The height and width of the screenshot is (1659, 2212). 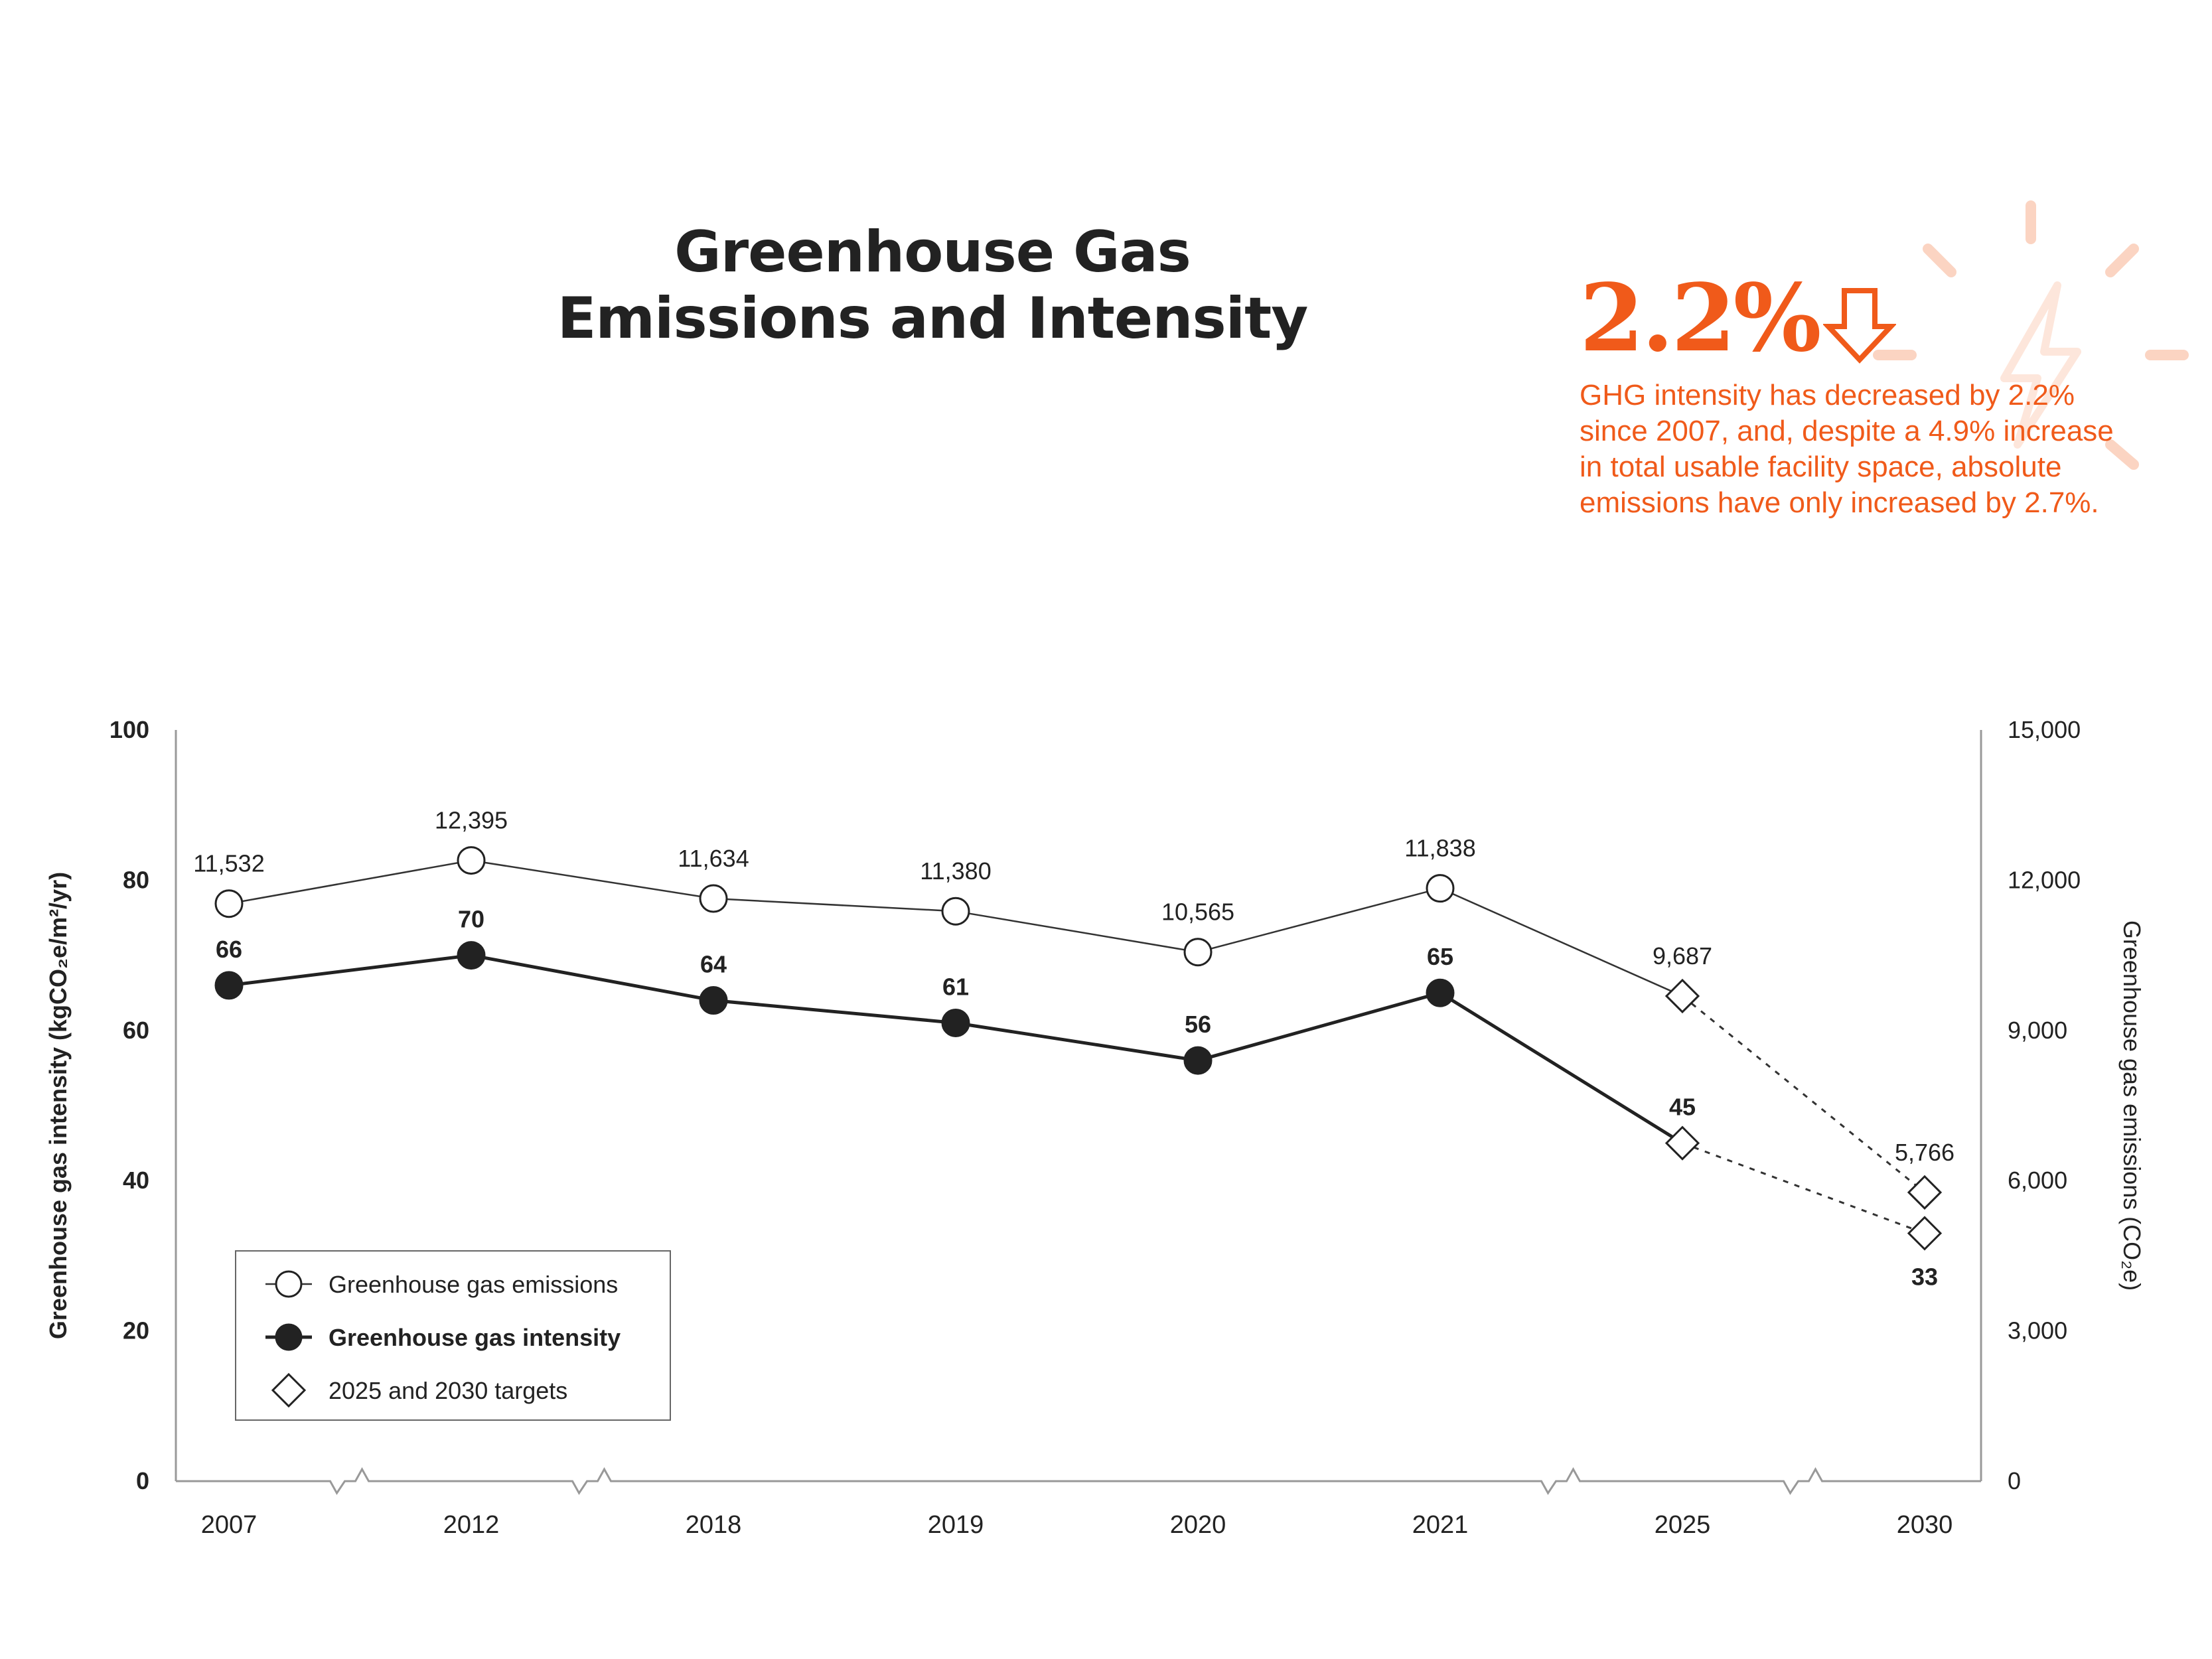 What do you see at coordinates (472, 1525) in the screenshot?
I see `x-tick-label: 2012` at bounding box center [472, 1525].